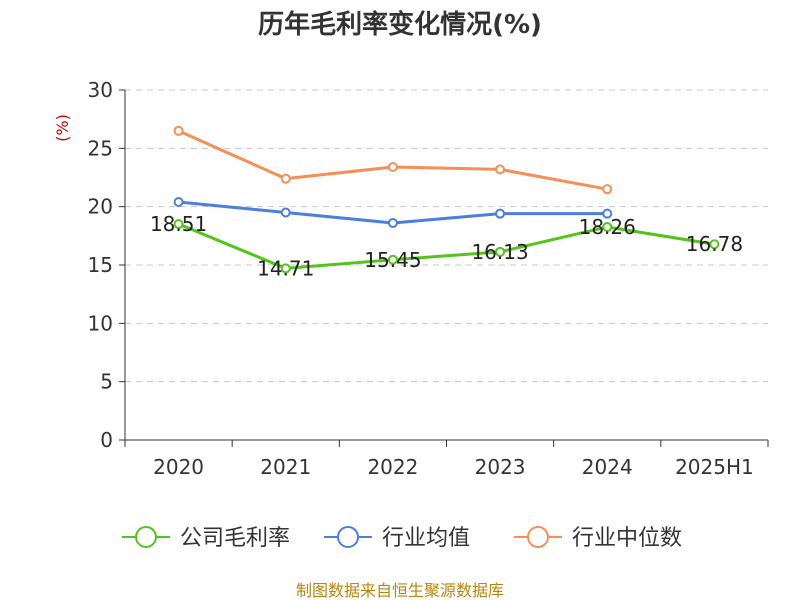 The image size is (800, 600). I want to click on x-tick-label: 2023, so click(500, 467).